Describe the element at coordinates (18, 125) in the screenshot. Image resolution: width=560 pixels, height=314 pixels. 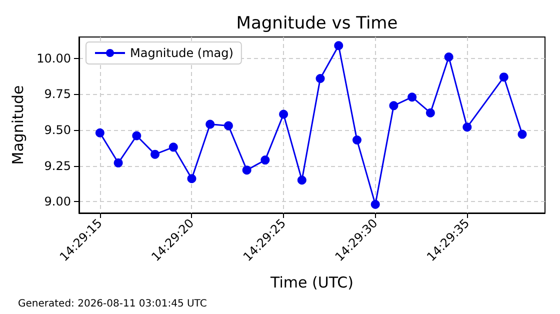
I see `y-axis-title: Magnitude` at that location.